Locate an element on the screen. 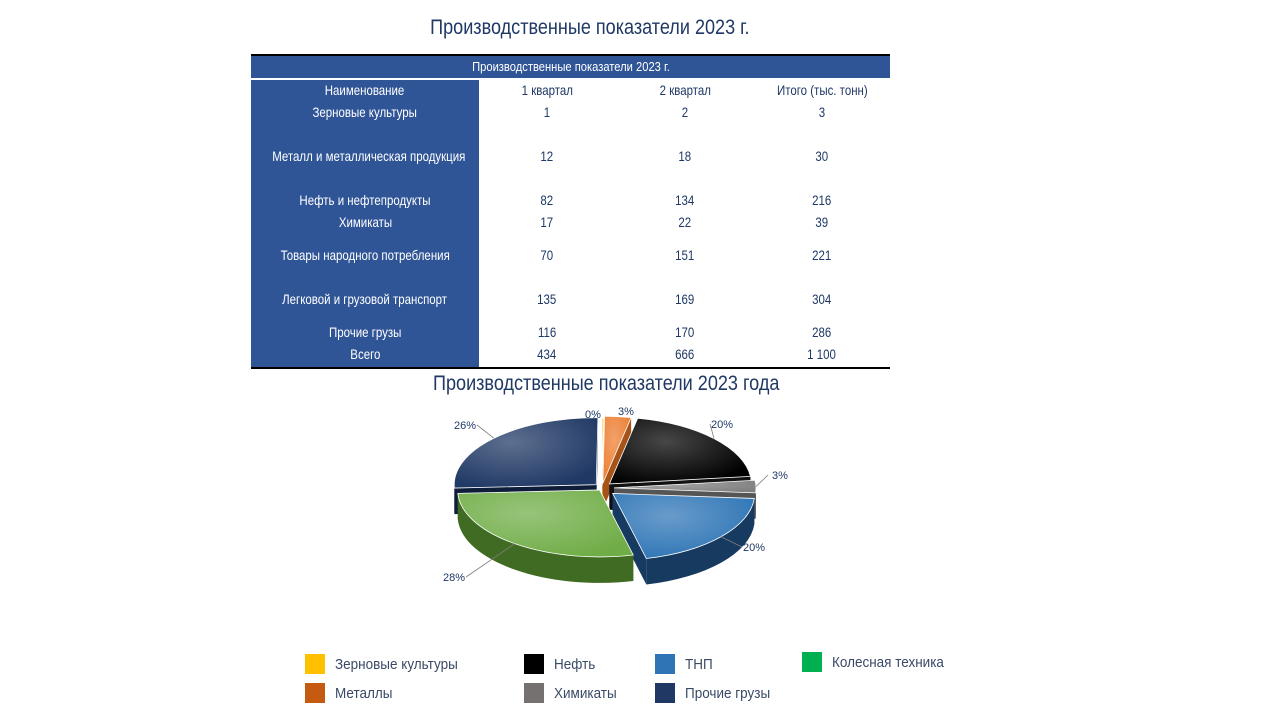 This screenshot has width=1280, height=720. table-cell: 17 is located at coordinates (547, 222).